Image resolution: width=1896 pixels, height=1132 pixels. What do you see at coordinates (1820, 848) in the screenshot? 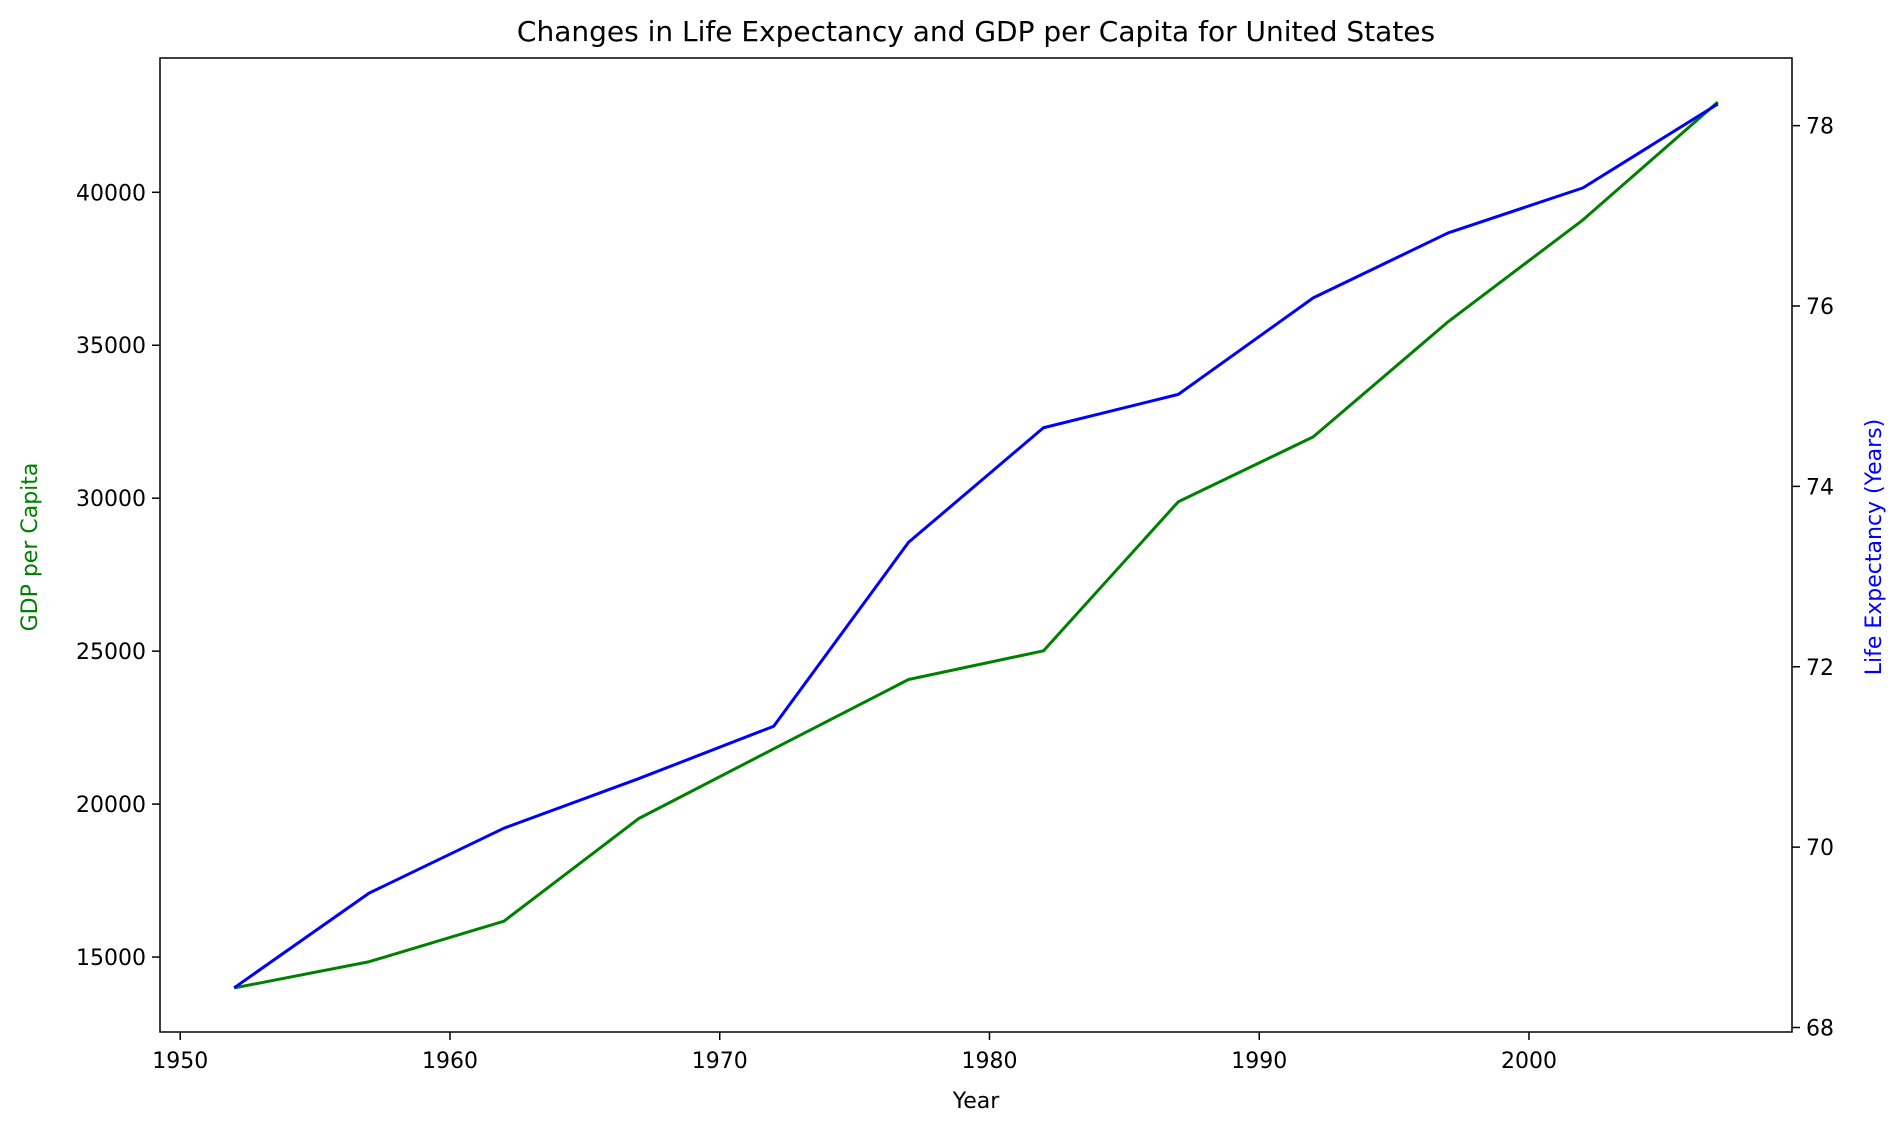
I see `y-right-tick-label: 70` at bounding box center [1820, 848].